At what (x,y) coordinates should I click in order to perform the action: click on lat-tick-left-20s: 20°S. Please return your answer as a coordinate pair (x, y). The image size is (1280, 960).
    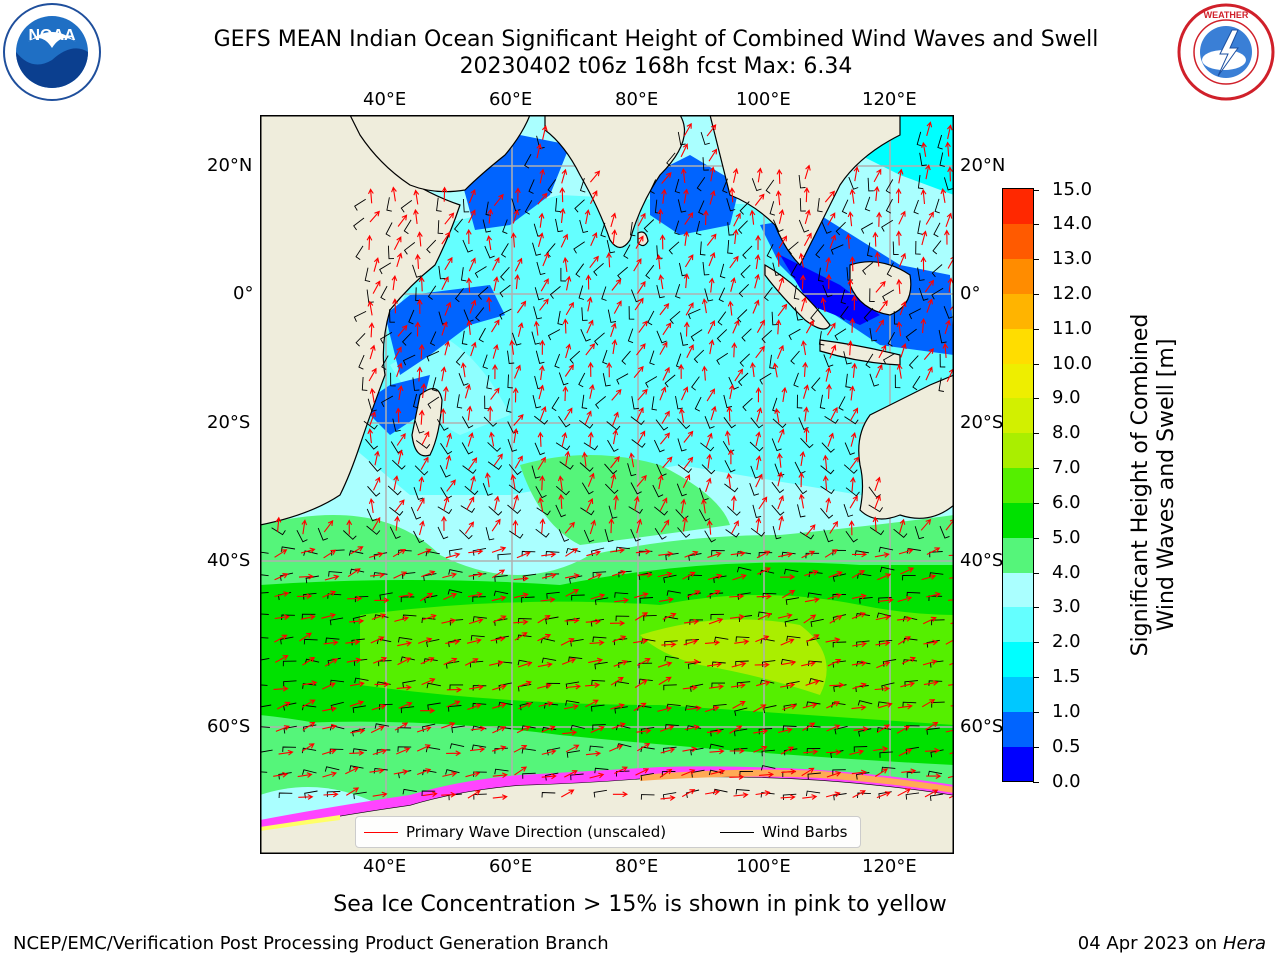
    Looking at the image, I should click on (229, 422).